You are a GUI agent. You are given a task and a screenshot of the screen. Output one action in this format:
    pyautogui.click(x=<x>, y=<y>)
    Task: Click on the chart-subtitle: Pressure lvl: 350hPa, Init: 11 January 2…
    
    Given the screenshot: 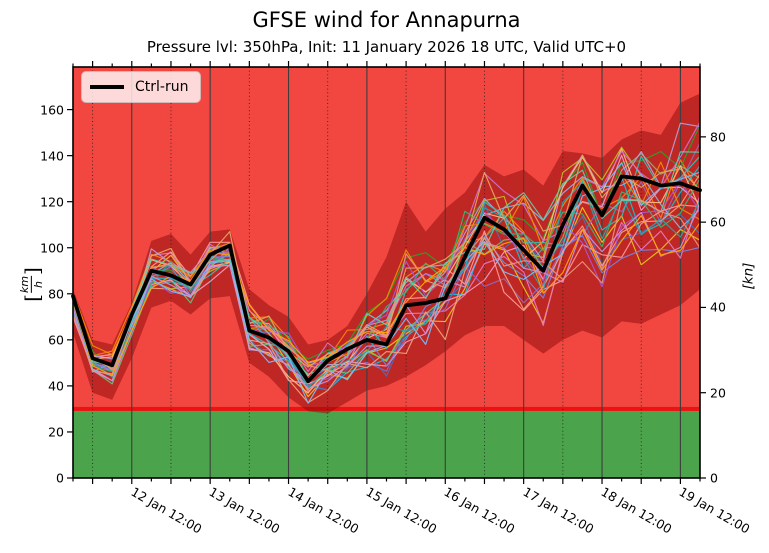 What is the action you would take?
    pyautogui.click(x=386, y=47)
    